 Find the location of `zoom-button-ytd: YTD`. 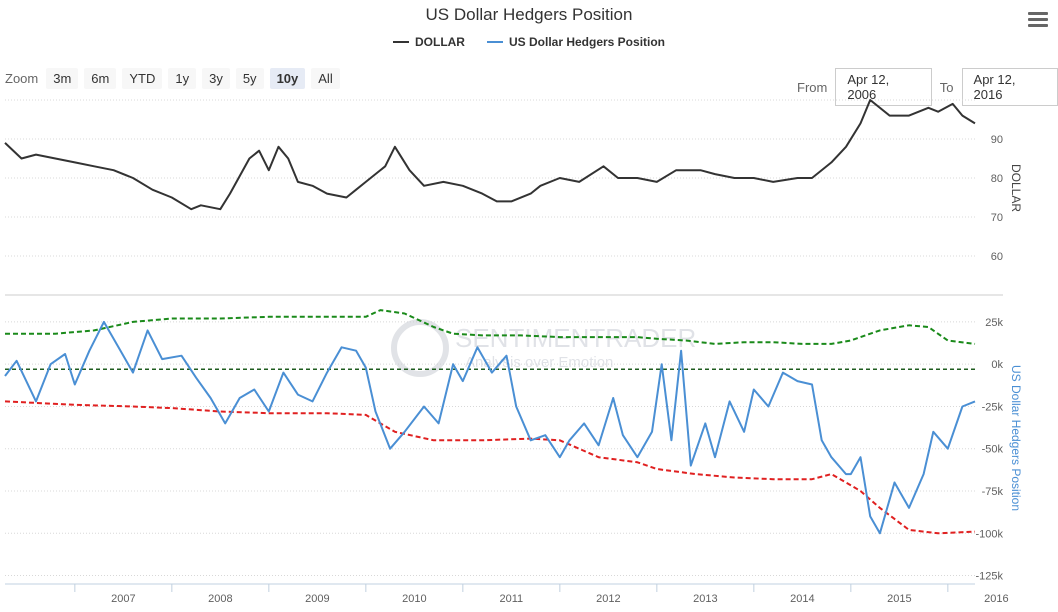

zoom-button-ytd: YTD is located at coordinates (142, 78).